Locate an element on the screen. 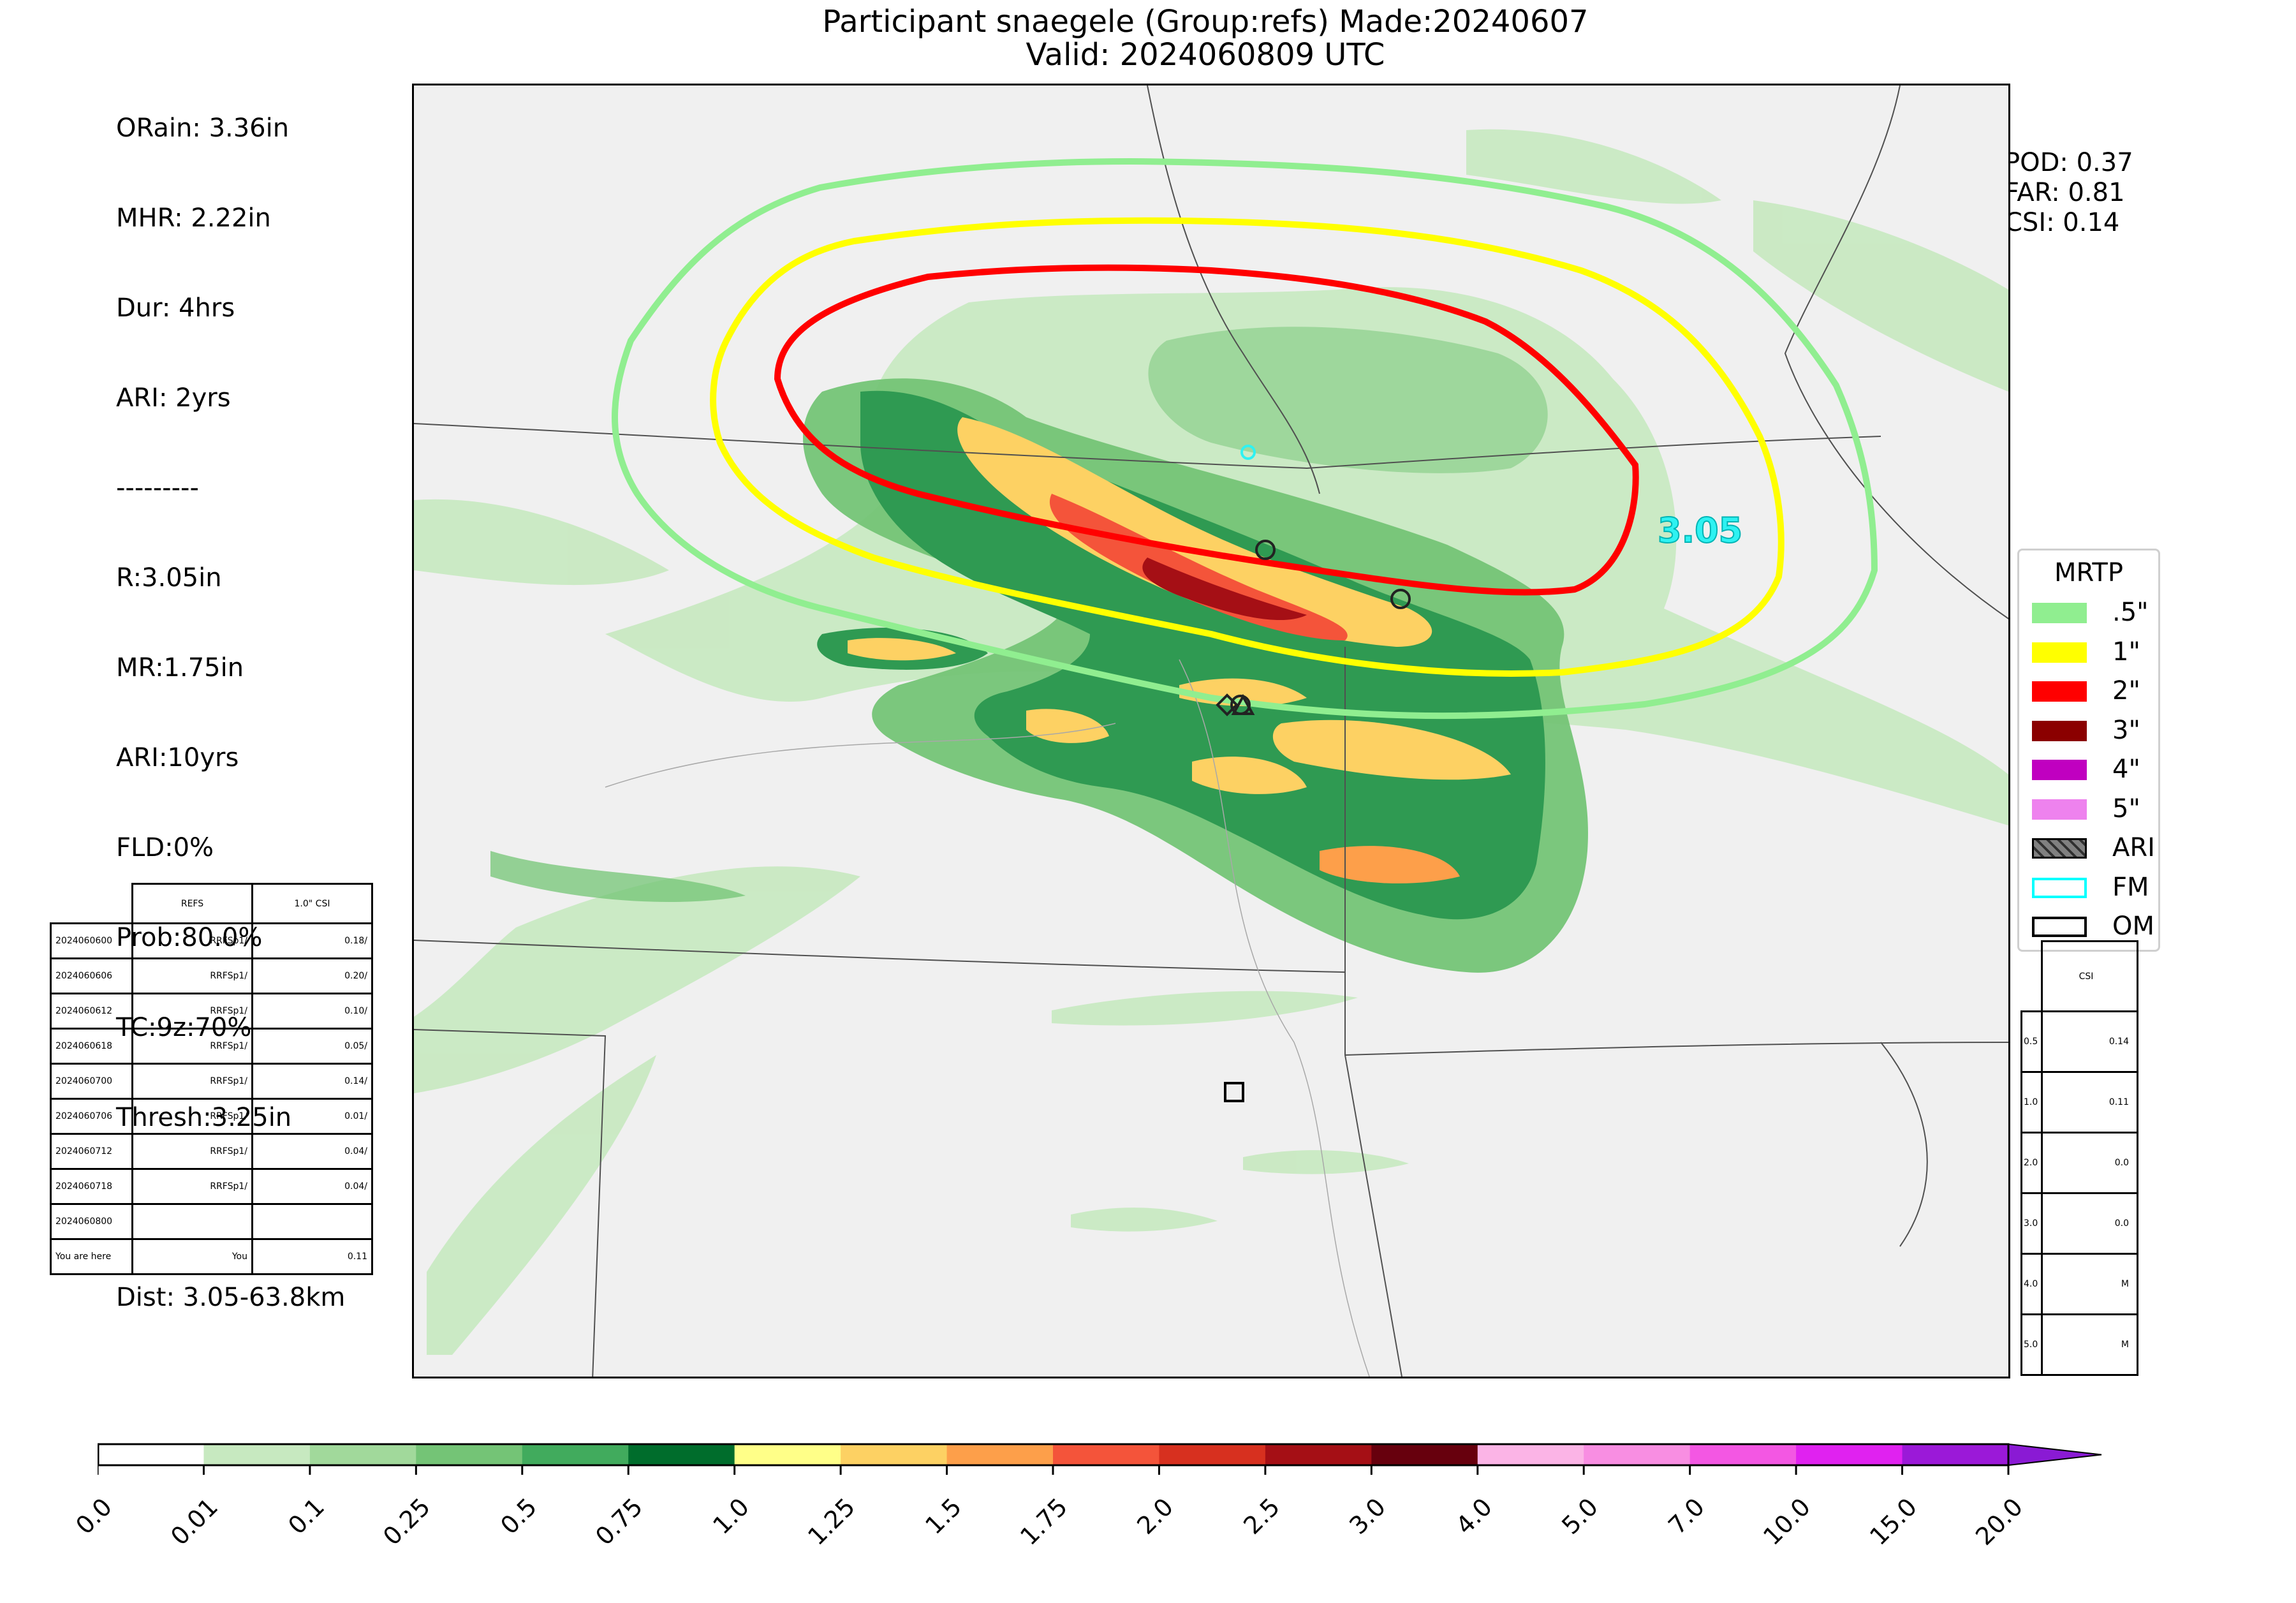  legend-label: 3" is located at coordinates (2126, 730).